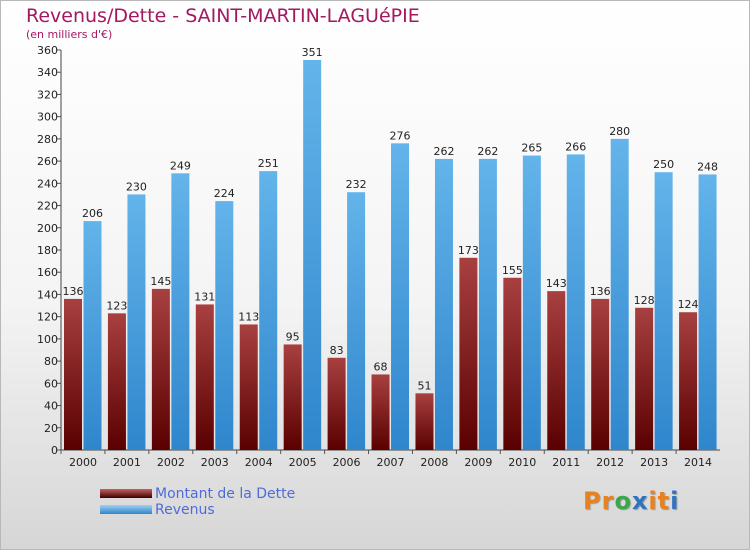 This screenshot has height=550, width=750. I want to click on data-label-dette: 145, so click(160, 281).